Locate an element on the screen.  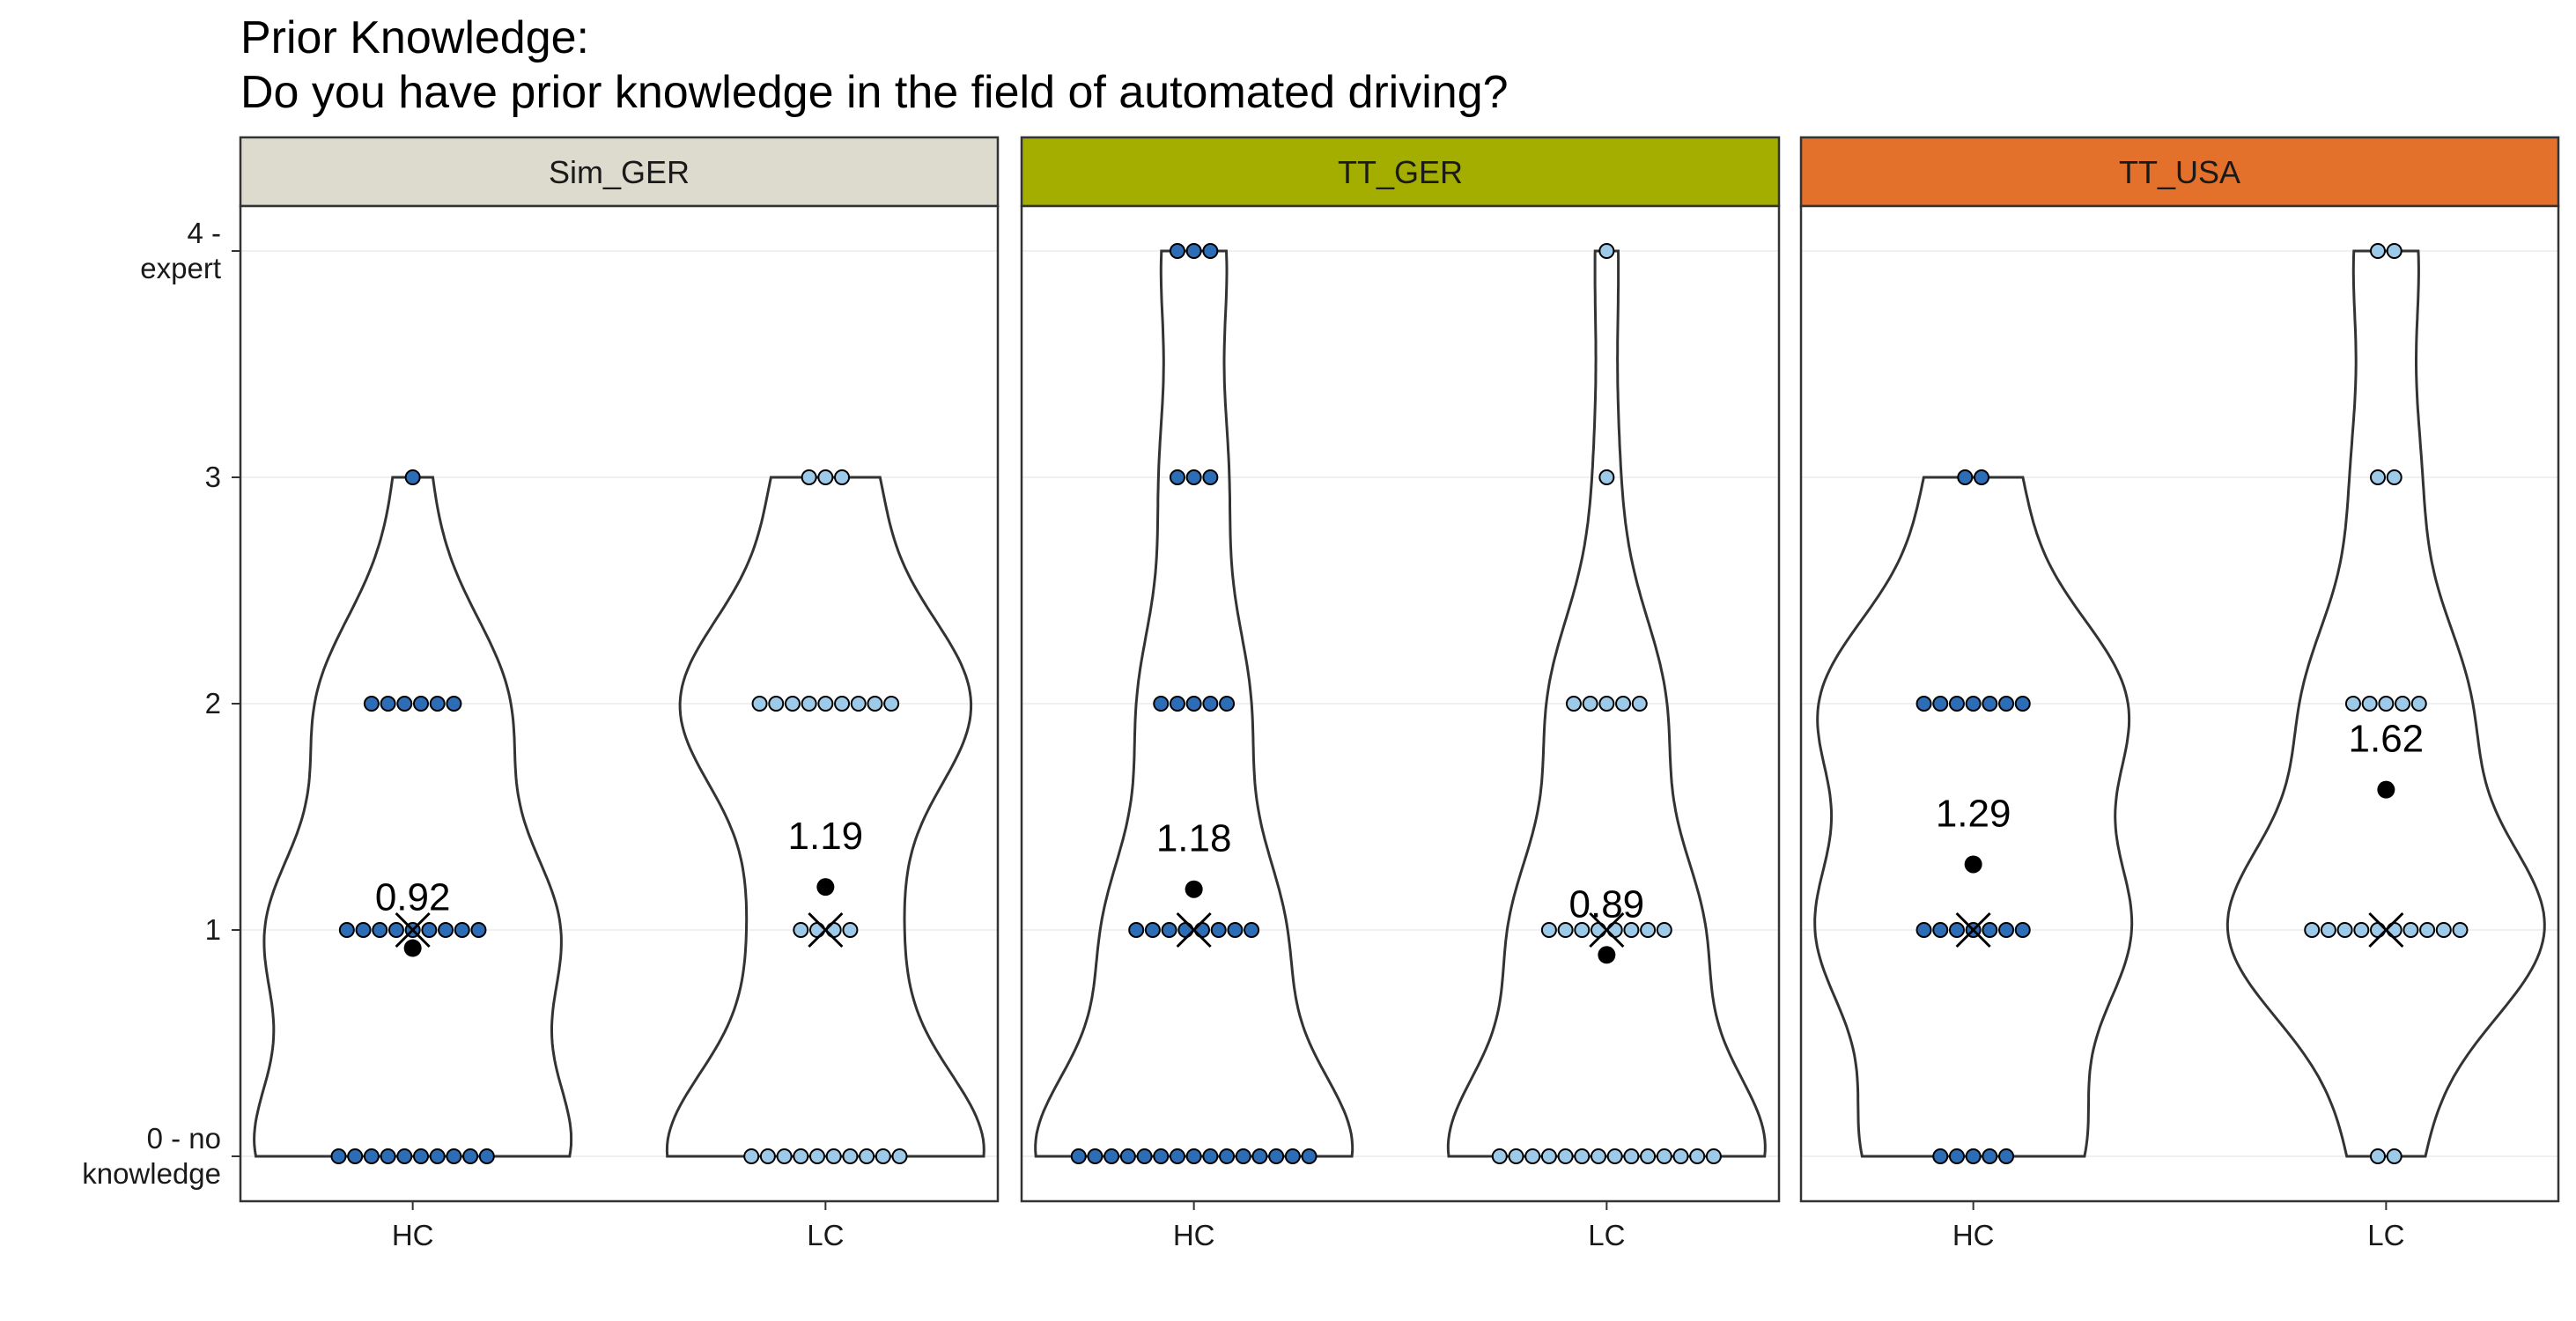
y-tick-label: 1 is located at coordinates (213, 930).